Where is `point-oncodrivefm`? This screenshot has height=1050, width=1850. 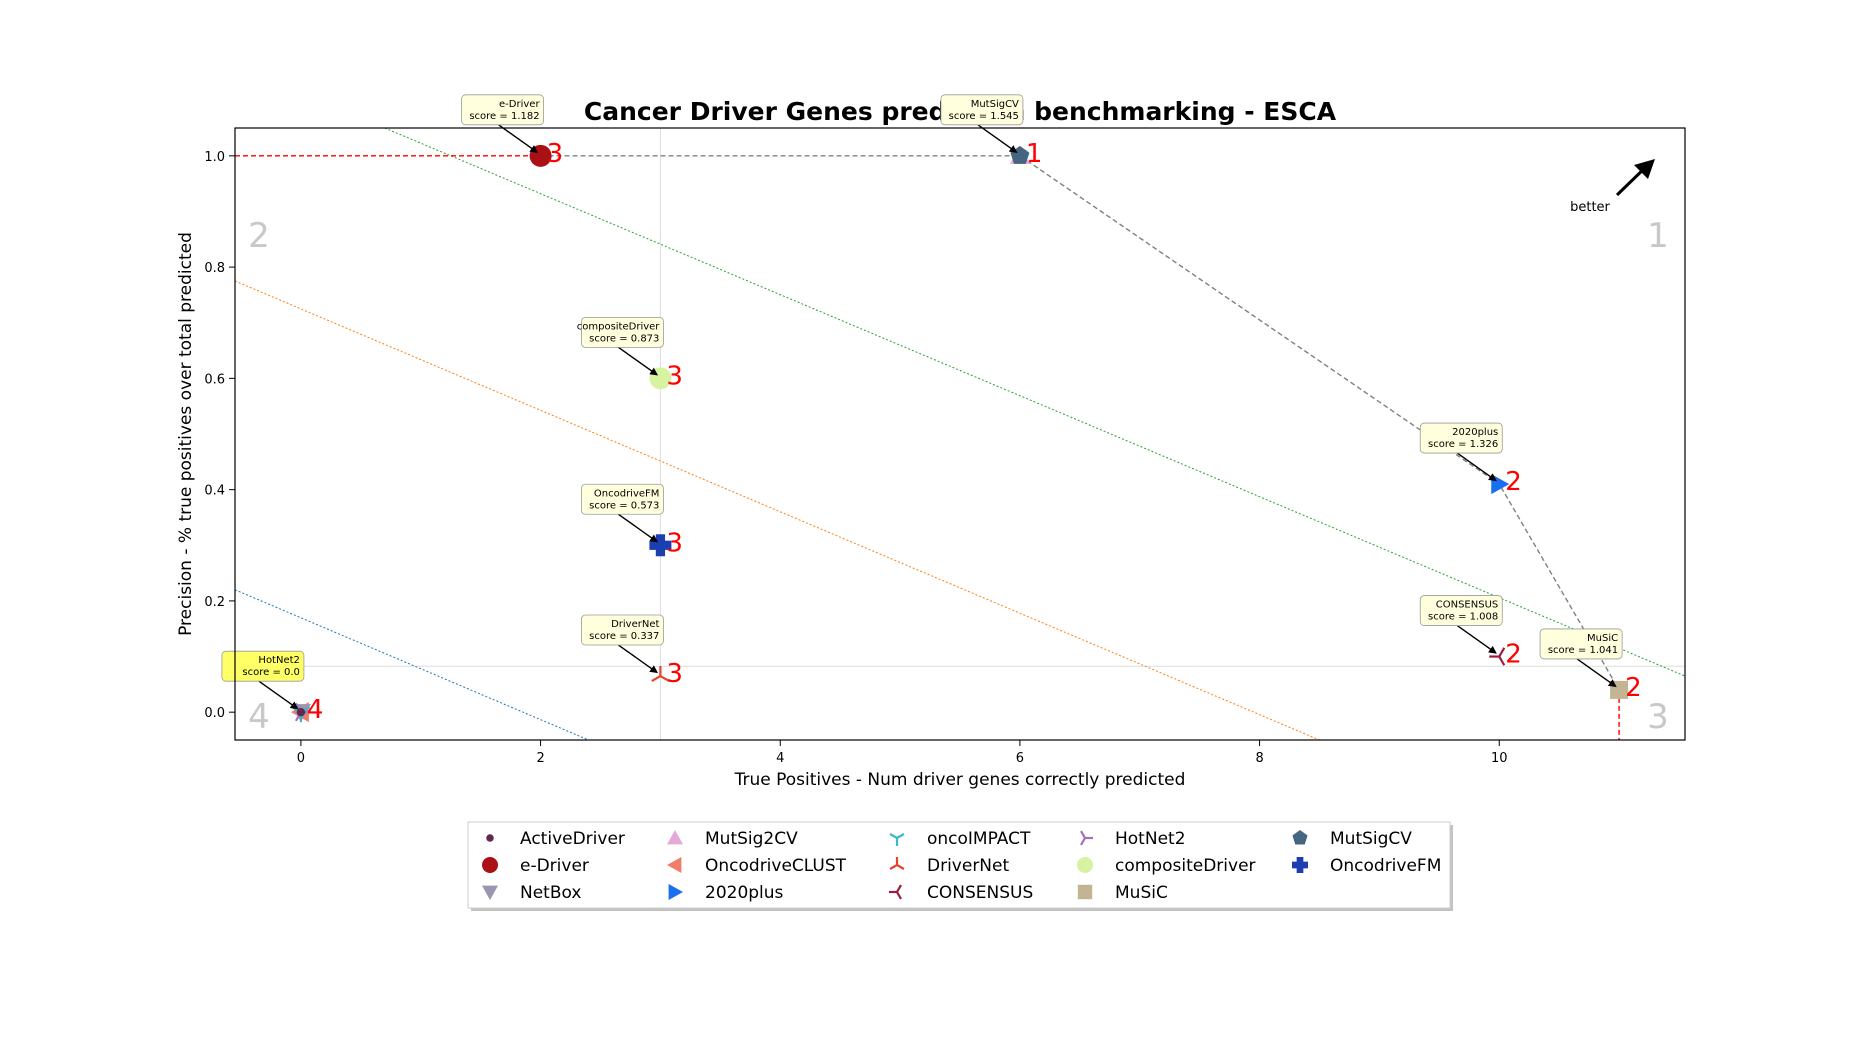 point-oncodrivefm is located at coordinates (660, 545).